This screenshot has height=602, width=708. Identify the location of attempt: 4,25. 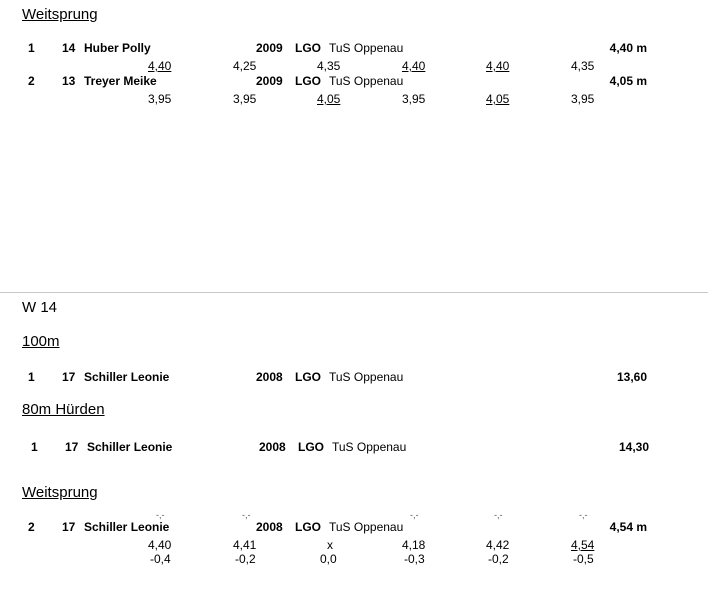
(245, 66).